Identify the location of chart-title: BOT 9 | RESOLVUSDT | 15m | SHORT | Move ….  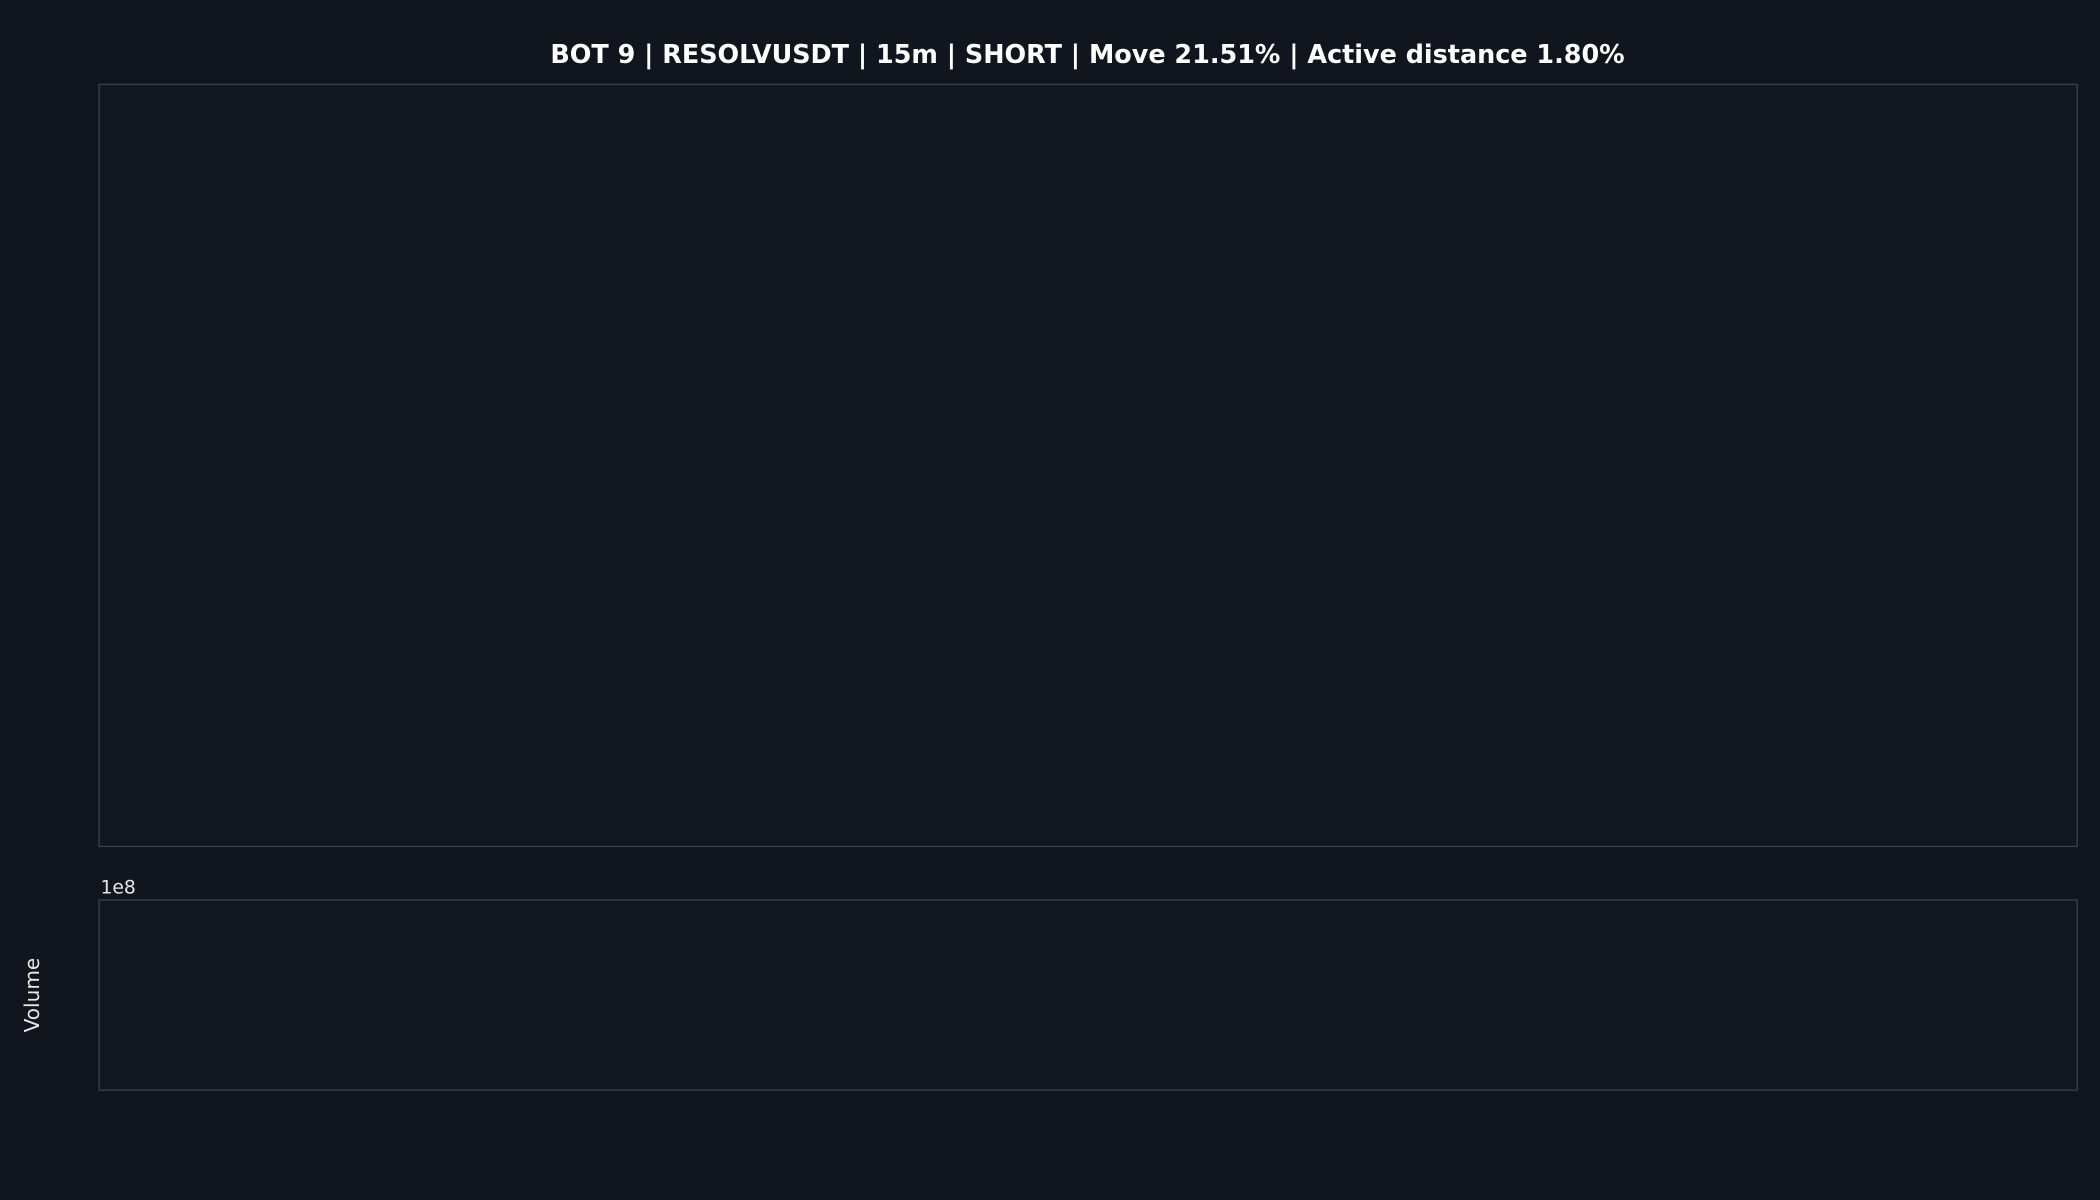
(1087, 54).